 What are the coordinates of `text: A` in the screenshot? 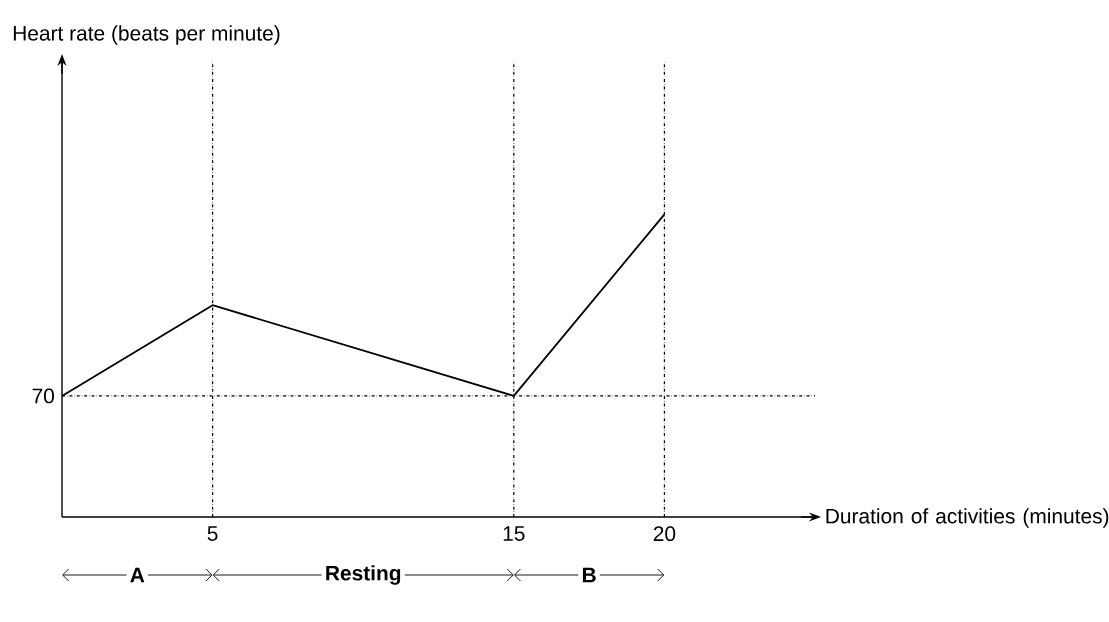 It's located at (137, 575).